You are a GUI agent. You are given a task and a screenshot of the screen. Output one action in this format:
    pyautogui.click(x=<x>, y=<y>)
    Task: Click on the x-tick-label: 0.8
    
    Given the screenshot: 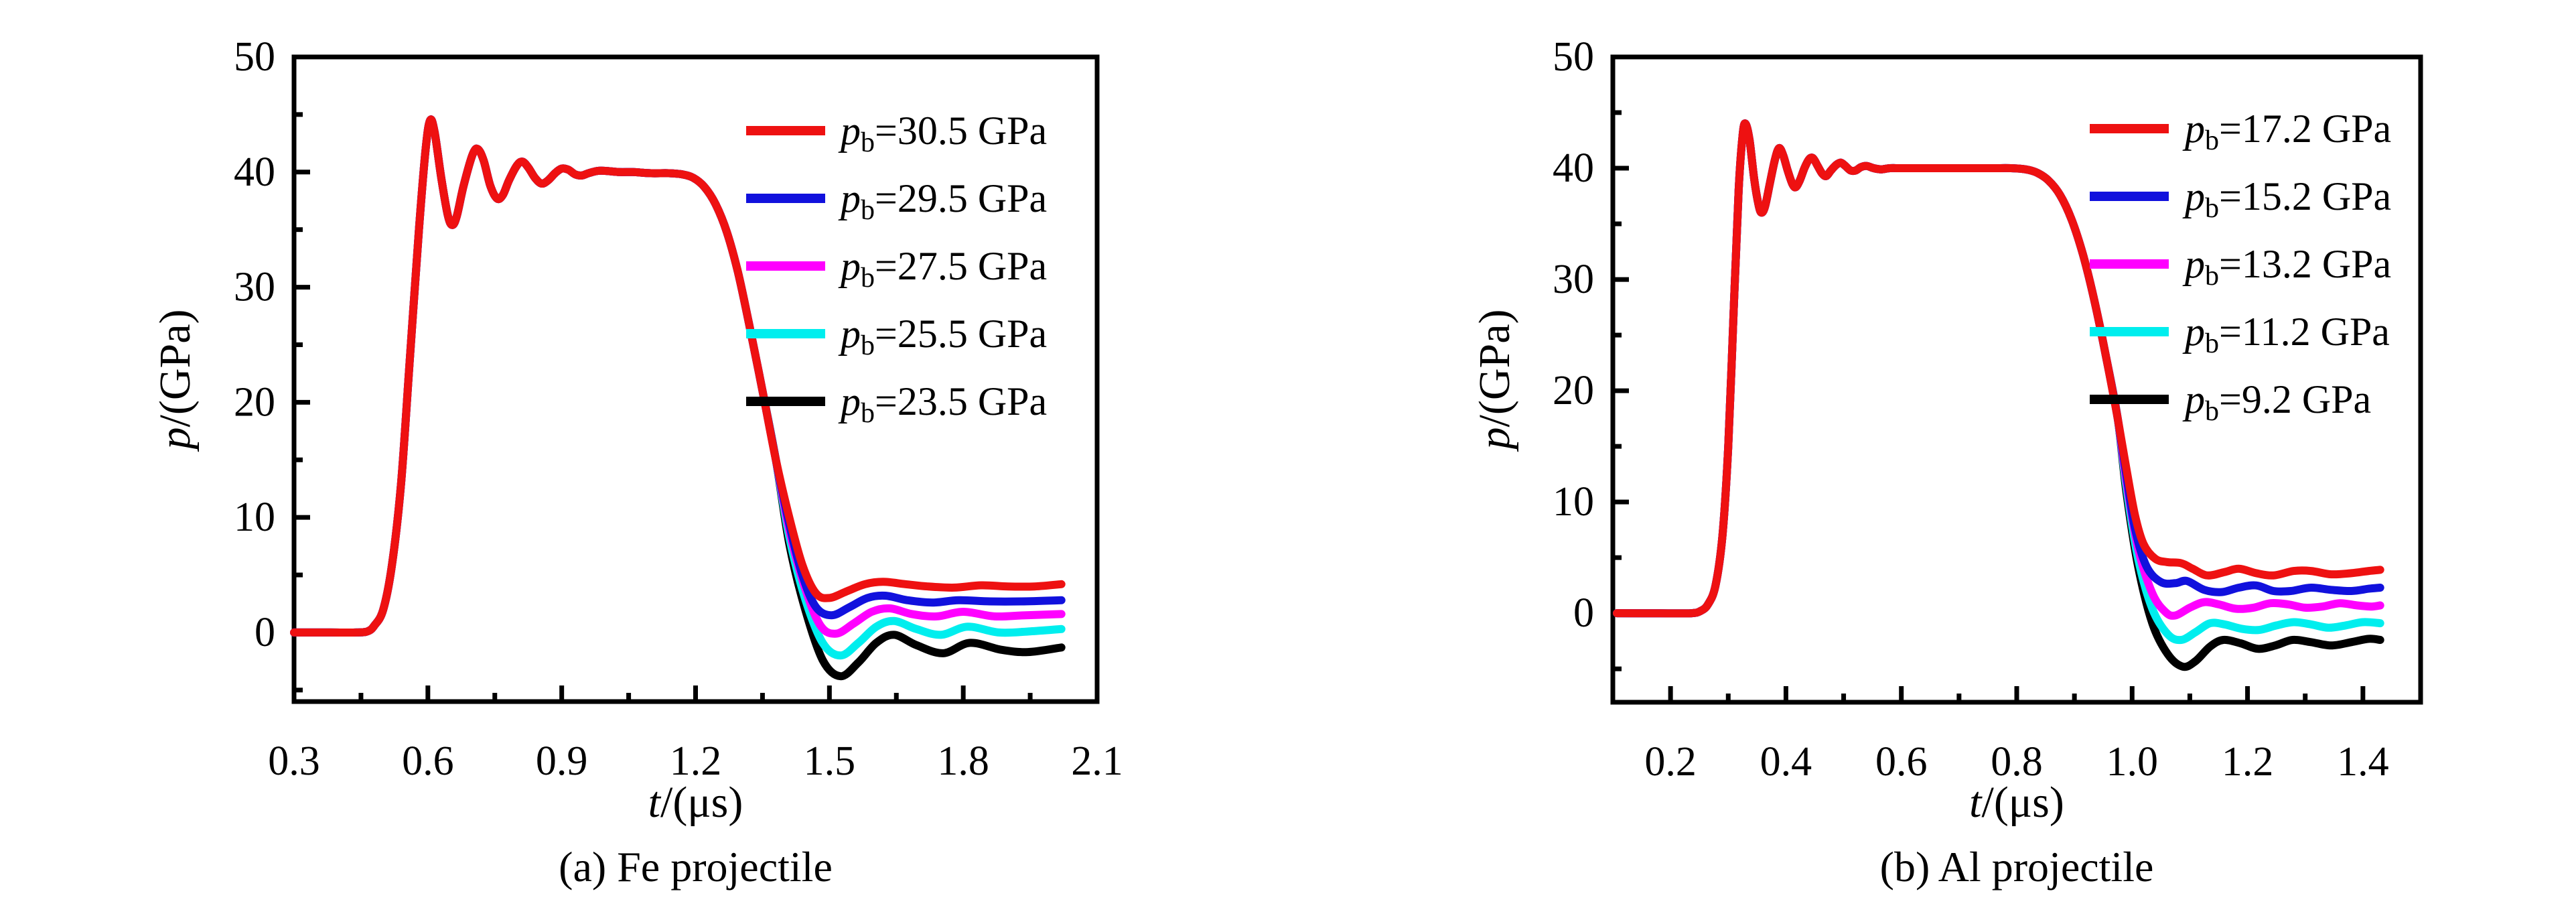 What is the action you would take?
    pyautogui.click(x=2017, y=762)
    